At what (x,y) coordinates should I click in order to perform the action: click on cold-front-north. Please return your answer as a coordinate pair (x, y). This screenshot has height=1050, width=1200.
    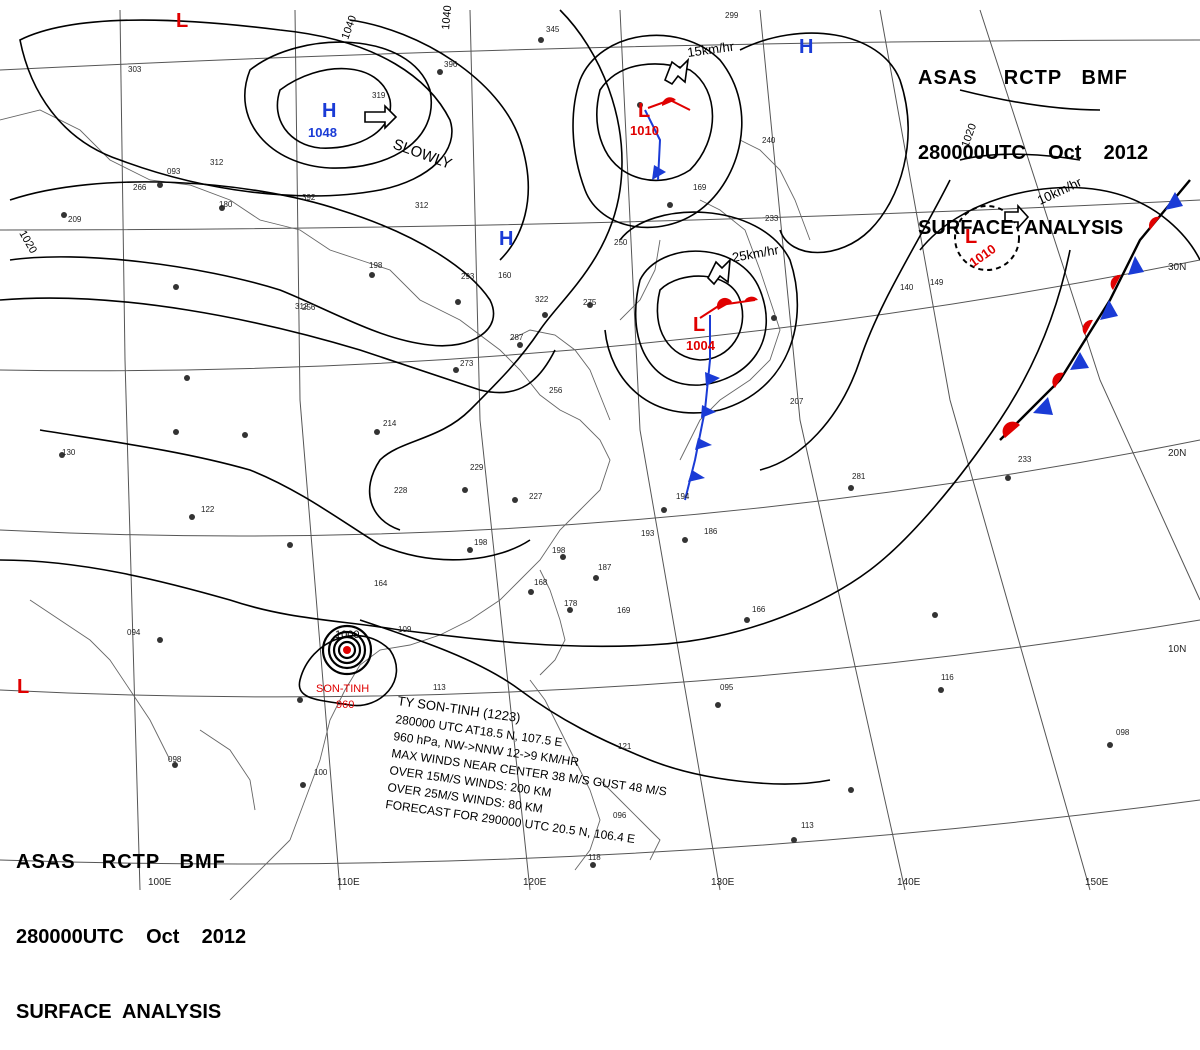
    Looking at the image, I should click on (667, 139).